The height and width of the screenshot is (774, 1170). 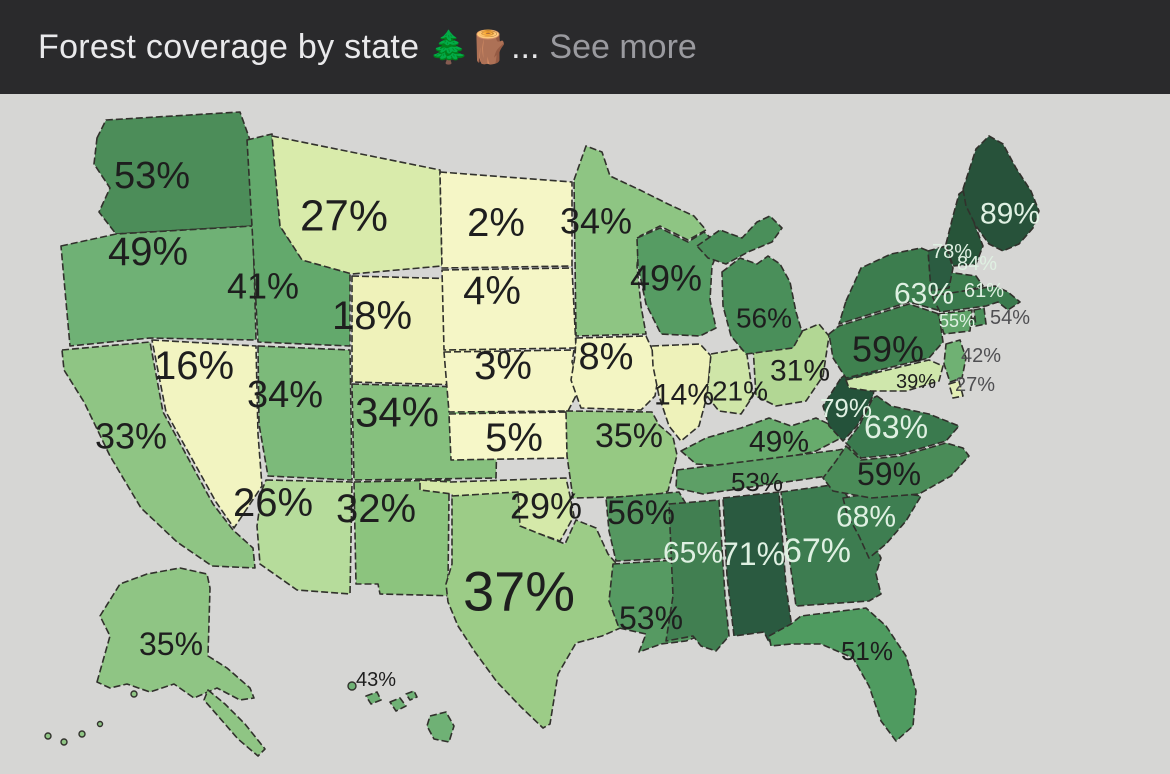 What do you see at coordinates (48, 736) in the screenshot?
I see `state-AK-island0` at bounding box center [48, 736].